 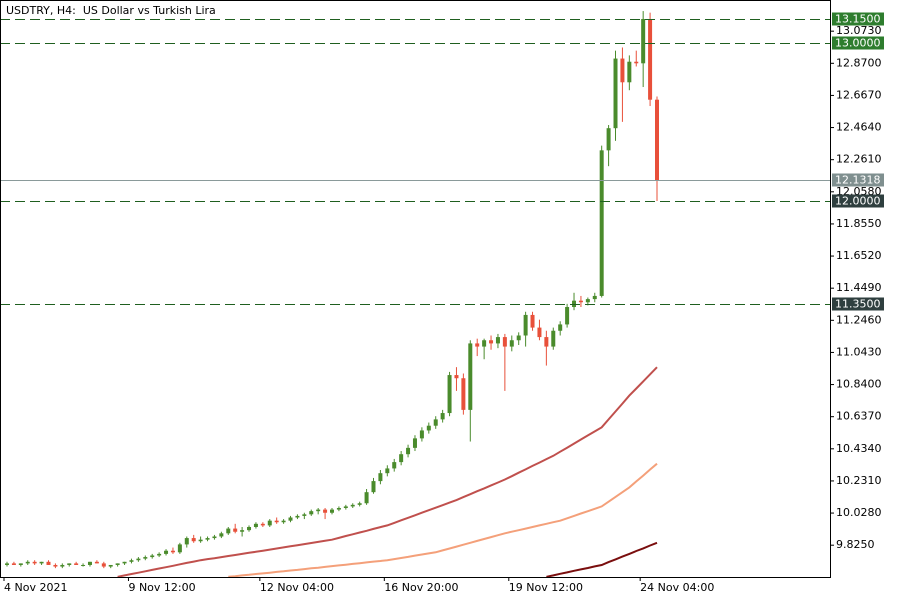 I want to click on y-tick-label: 12.4640, so click(x=859, y=127).